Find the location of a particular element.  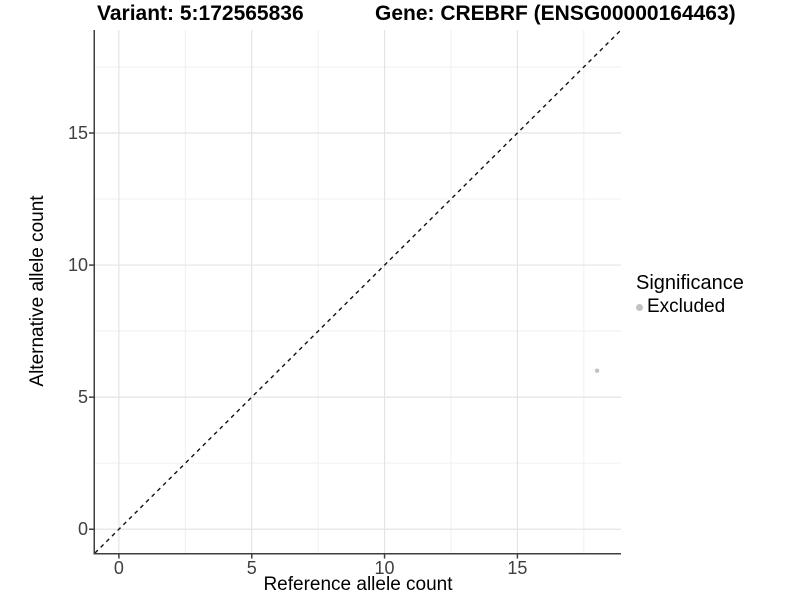

legend: Significance Excluded is located at coordinates (690, 294).